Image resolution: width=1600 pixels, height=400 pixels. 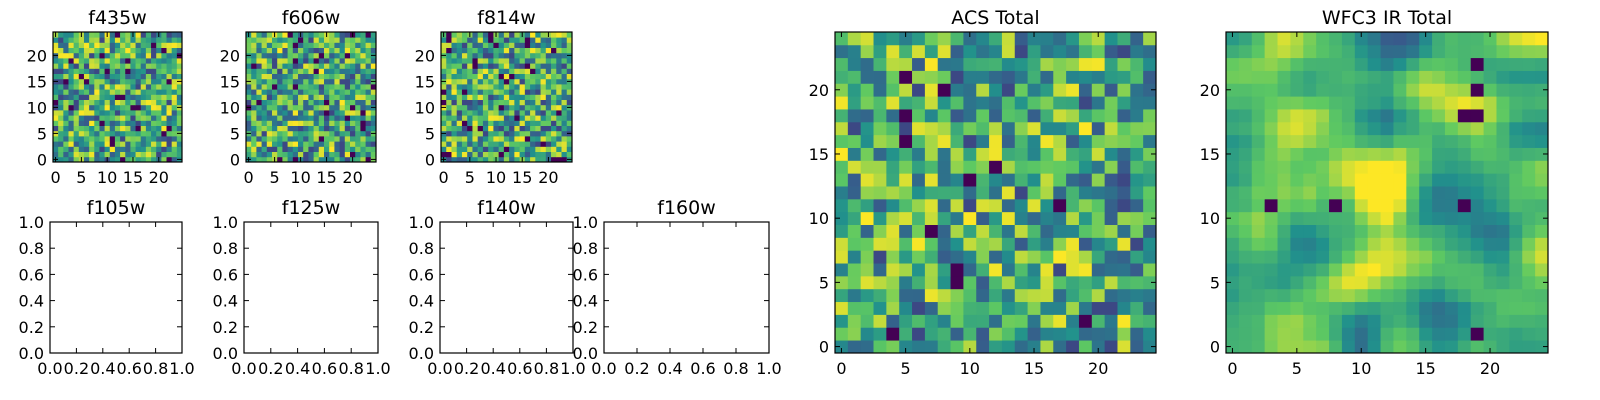 What do you see at coordinates (819, 154) in the screenshot?
I see `y-tick-label: 15` at bounding box center [819, 154].